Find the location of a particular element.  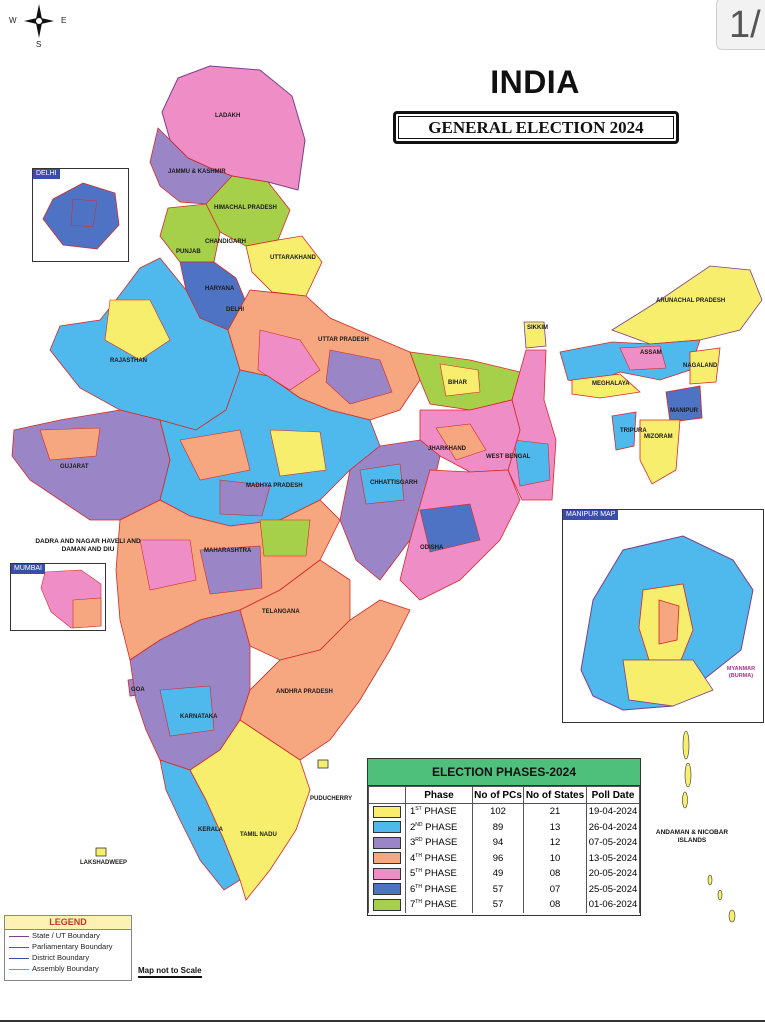

phase-row: 6TH PHASE 57 07 25-05-2024 is located at coordinates (504, 889).